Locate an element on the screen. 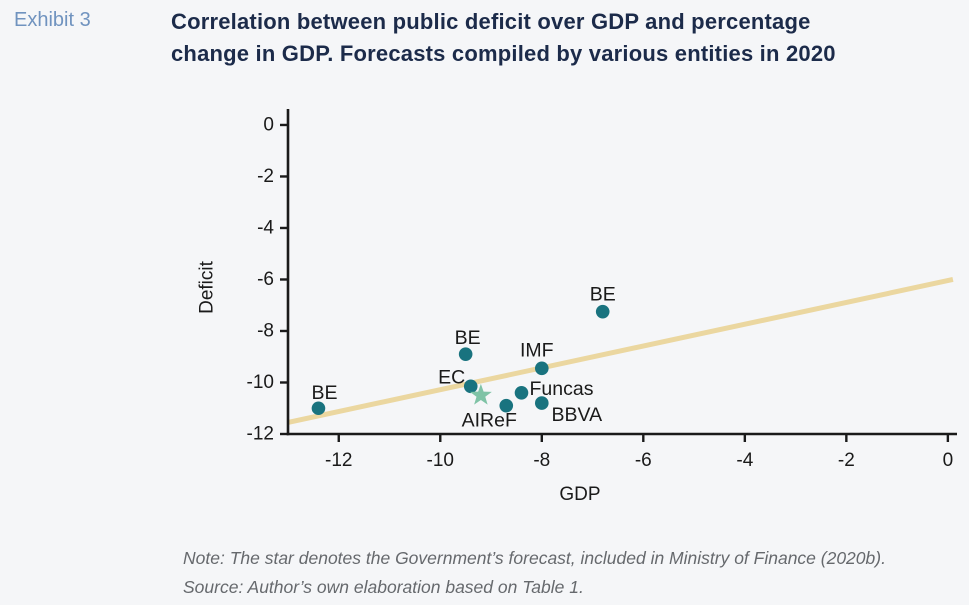 The width and height of the screenshot is (969, 605). x-axis-title: GDP is located at coordinates (579, 494).